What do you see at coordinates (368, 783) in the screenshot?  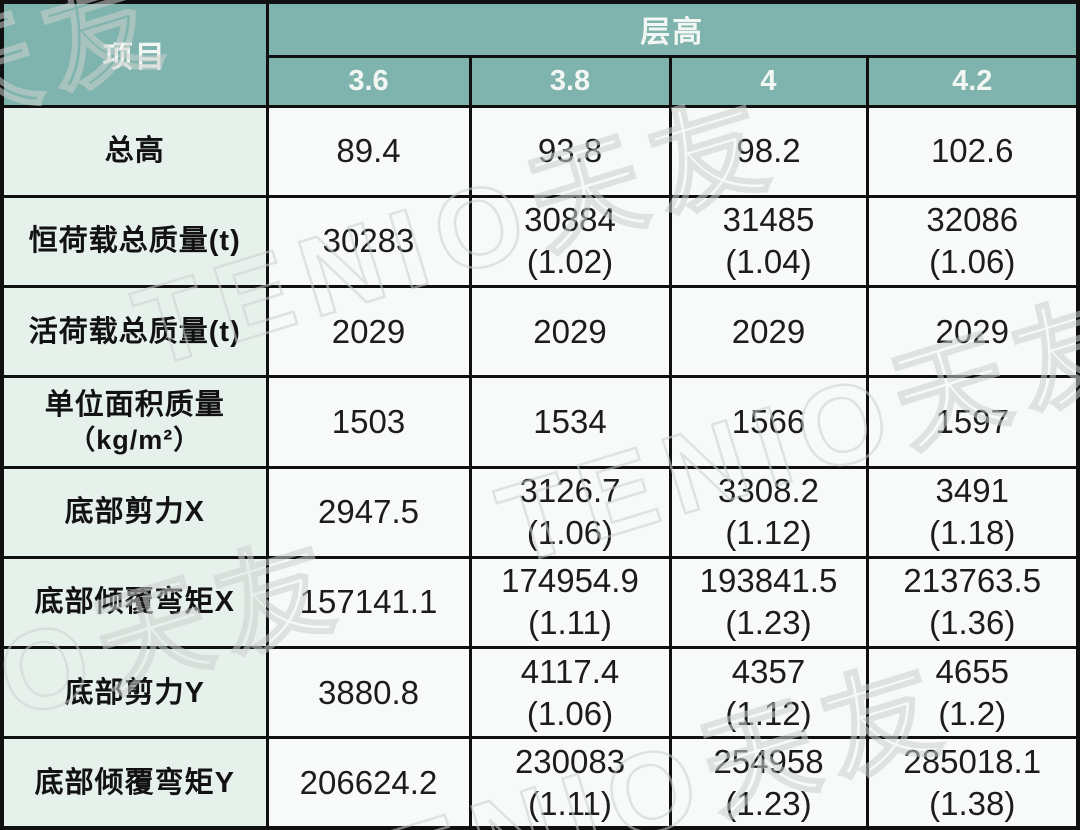 I see `data-cell: 206624.2` at bounding box center [368, 783].